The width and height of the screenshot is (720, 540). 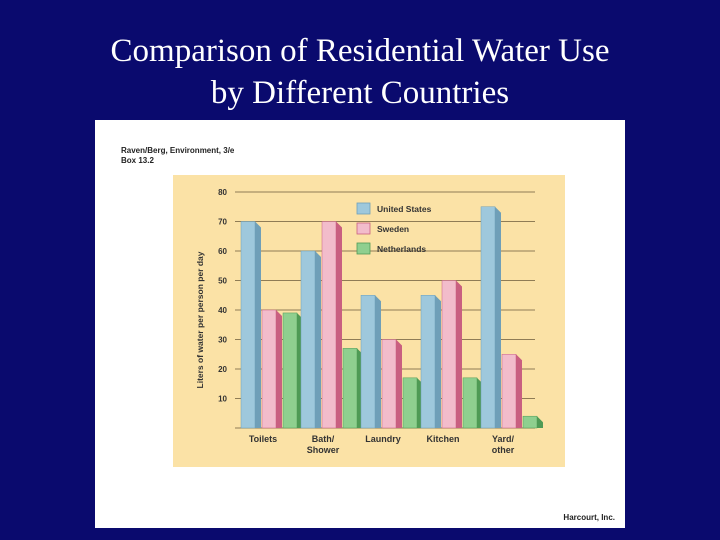 What do you see at coordinates (177, 156) in the screenshot?
I see `source-citation: Raven/Berg, Environment, 3/e Box 13.2` at bounding box center [177, 156].